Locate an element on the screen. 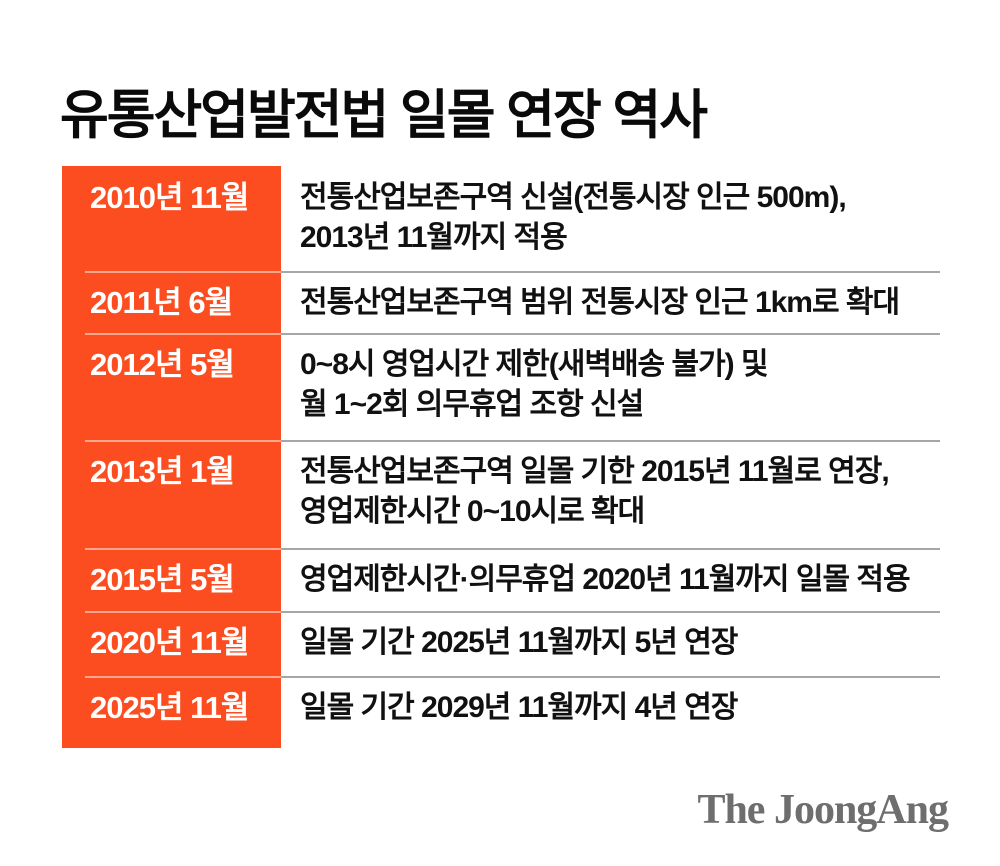 The image size is (1000, 866). description-line: 일몰 기간 2029년 11월까지 4년 연장 is located at coordinates (519, 707).